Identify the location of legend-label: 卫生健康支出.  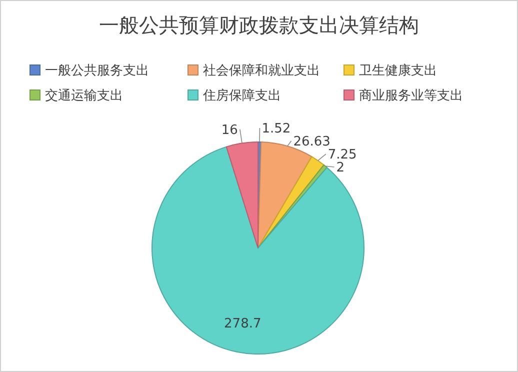
(398, 71).